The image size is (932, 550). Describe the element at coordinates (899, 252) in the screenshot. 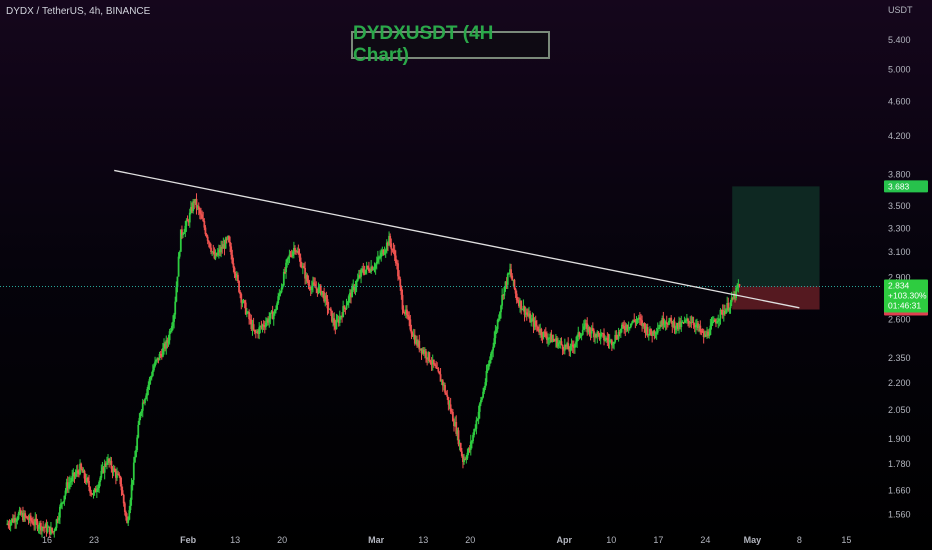

I see `price-tick-label: 3.100` at that location.